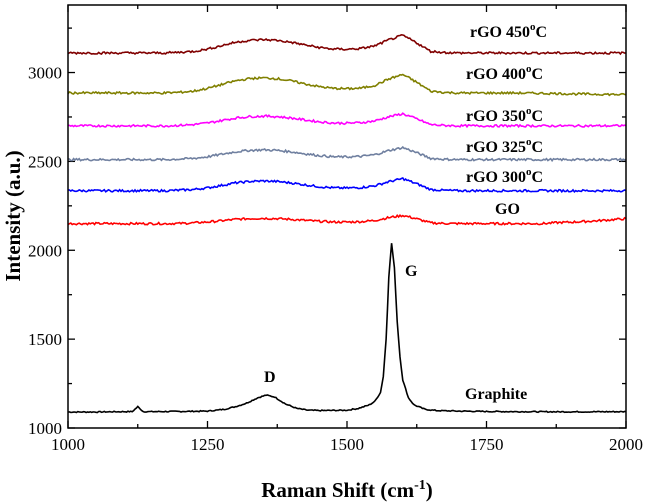 The height and width of the screenshot is (504, 648). What do you see at coordinates (496, 74) in the screenshot?
I see `series-label-text: rGO 400` at bounding box center [496, 74].